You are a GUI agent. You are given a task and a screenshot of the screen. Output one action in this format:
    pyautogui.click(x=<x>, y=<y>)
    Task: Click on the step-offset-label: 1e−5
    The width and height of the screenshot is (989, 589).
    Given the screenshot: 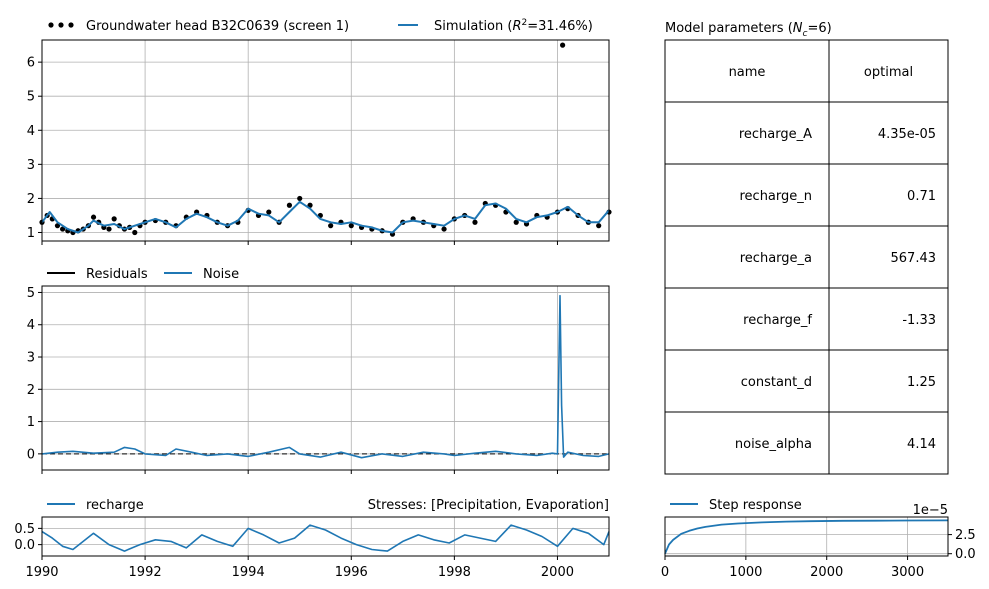 What is the action you would take?
    pyautogui.click(x=930, y=510)
    